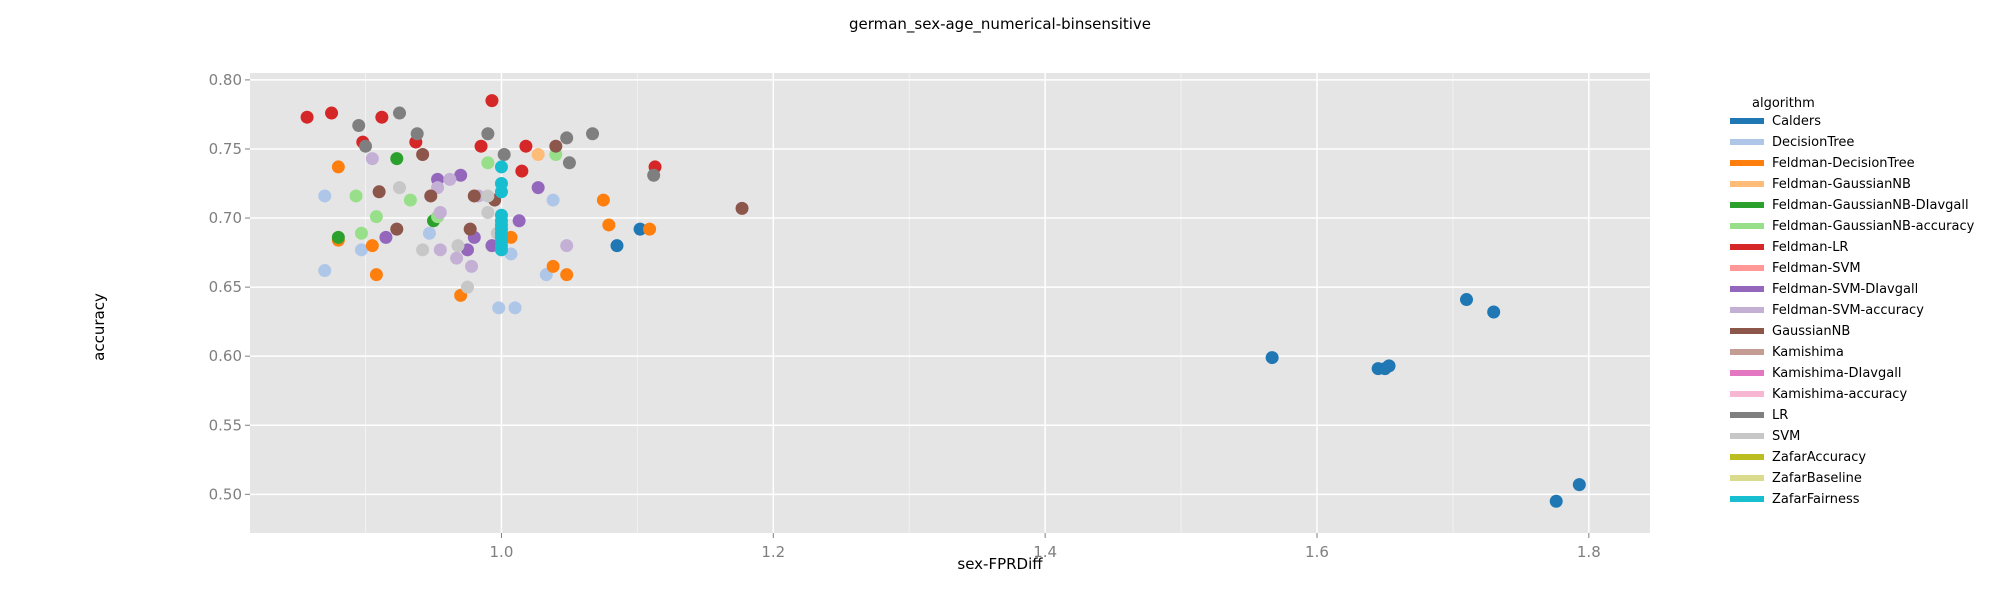 The image size is (2000, 600). I want to click on legend-label: Feldman-LR, so click(1810, 247).